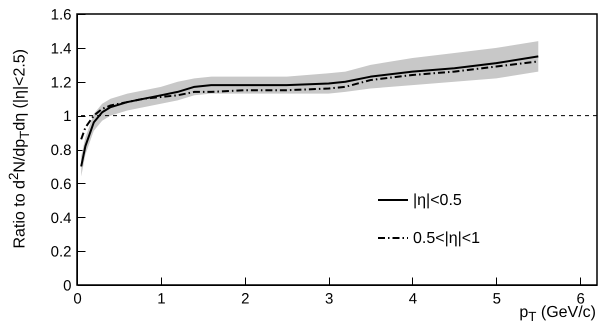 The width and height of the screenshot is (600, 329). What do you see at coordinates (67, 286) in the screenshot?
I see `y-tick-label: 0` at bounding box center [67, 286].